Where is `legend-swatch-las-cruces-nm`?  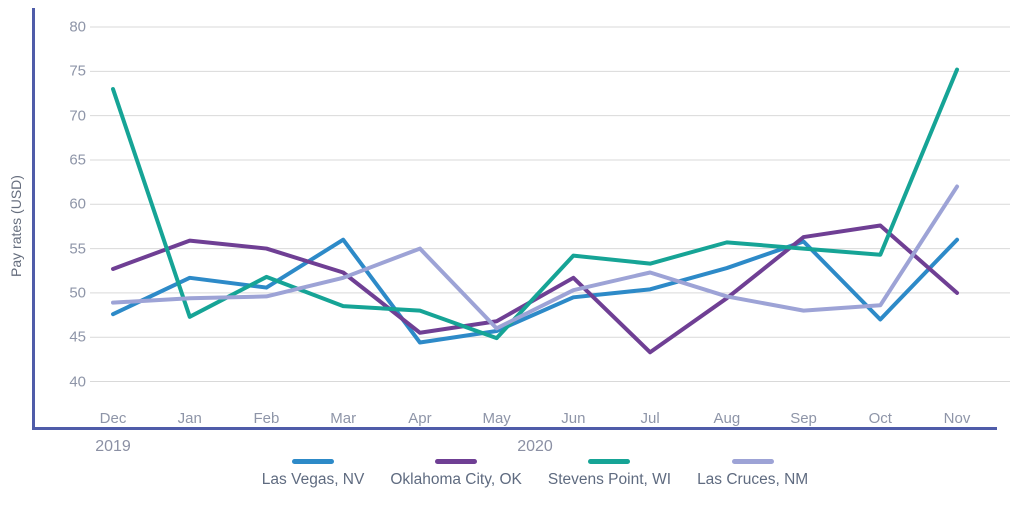
legend-swatch-las-cruces-nm is located at coordinates (752, 461).